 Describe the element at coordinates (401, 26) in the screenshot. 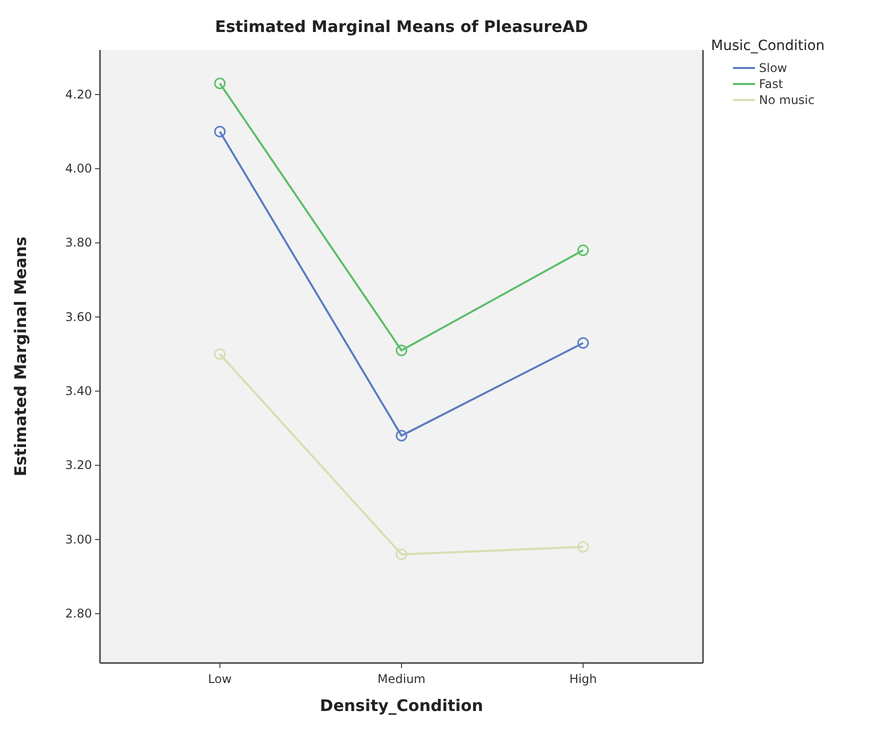

I see `chart-title: Estimated Marginal Means of PleasureAD` at that location.